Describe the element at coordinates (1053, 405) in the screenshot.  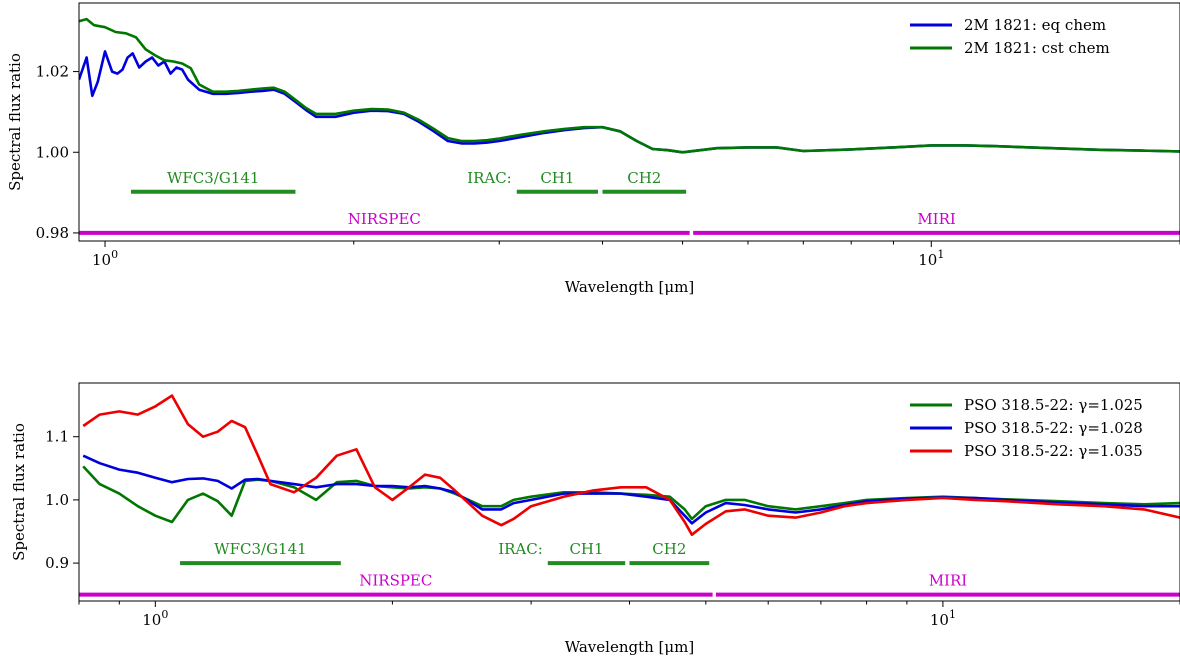
I see `legend-entry: PSO 318.5-22: γ=1.025` at that location.